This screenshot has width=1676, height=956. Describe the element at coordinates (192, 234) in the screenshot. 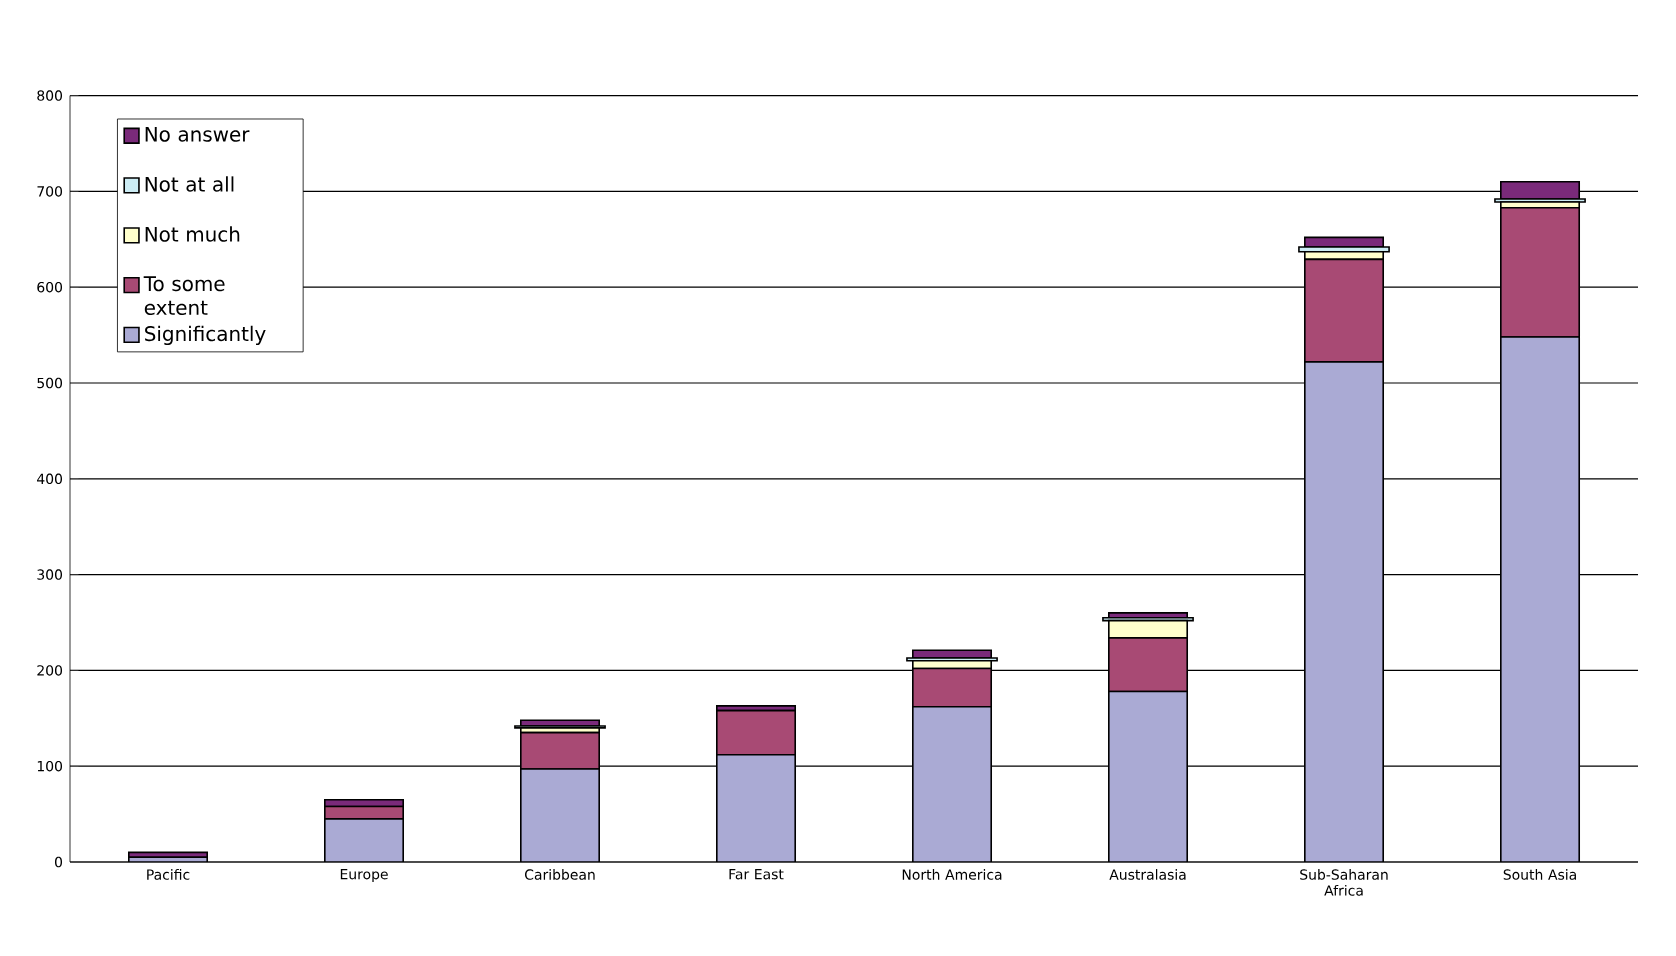

I see `legend-label: Not much` at that location.